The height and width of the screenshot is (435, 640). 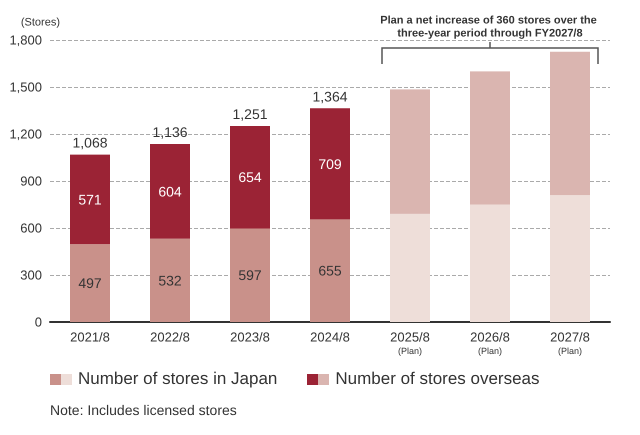 What do you see at coordinates (143, 410) in the screenshot?
I see `text: Note: Includes licensed stores` at bounding box center [143, 410].